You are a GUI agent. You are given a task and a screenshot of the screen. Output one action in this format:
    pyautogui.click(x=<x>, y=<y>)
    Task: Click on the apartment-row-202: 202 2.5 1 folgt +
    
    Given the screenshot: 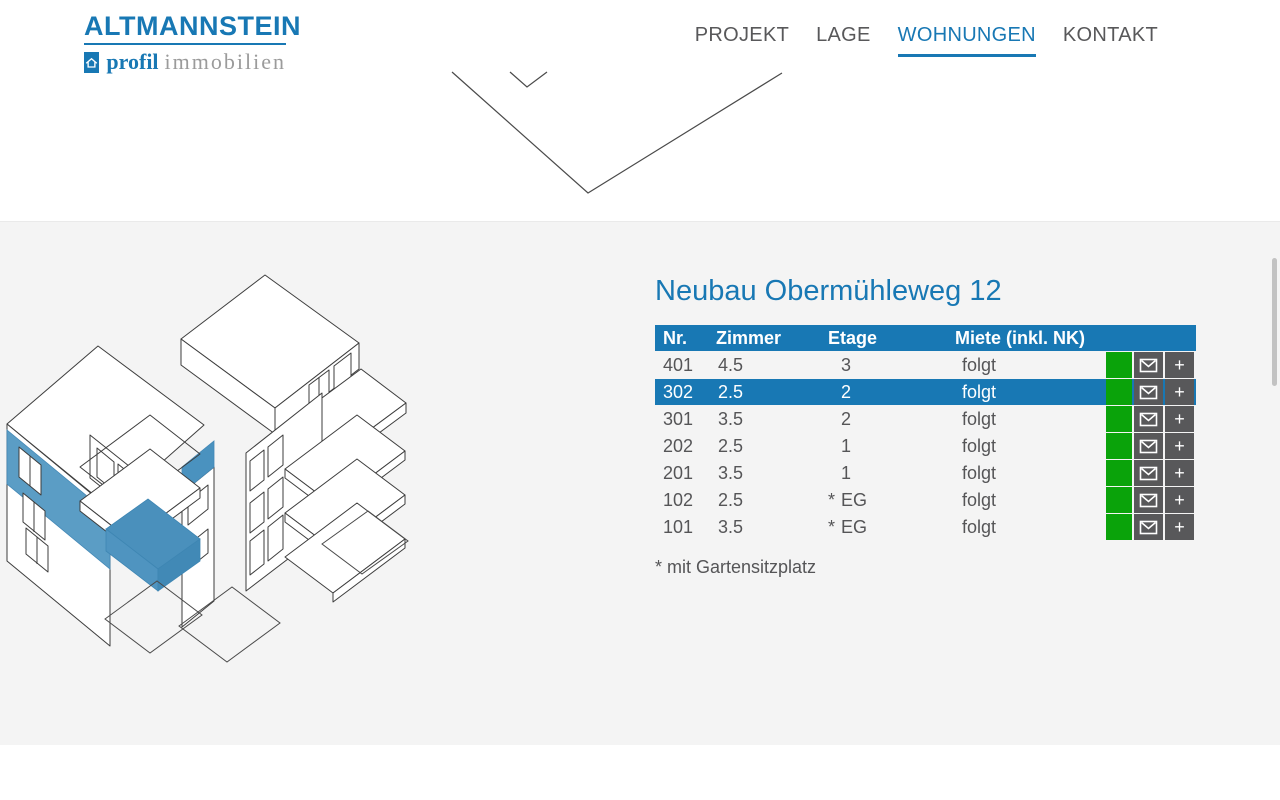 What is the action you would take?
    pyautogui.click(x=925, y=446)
    